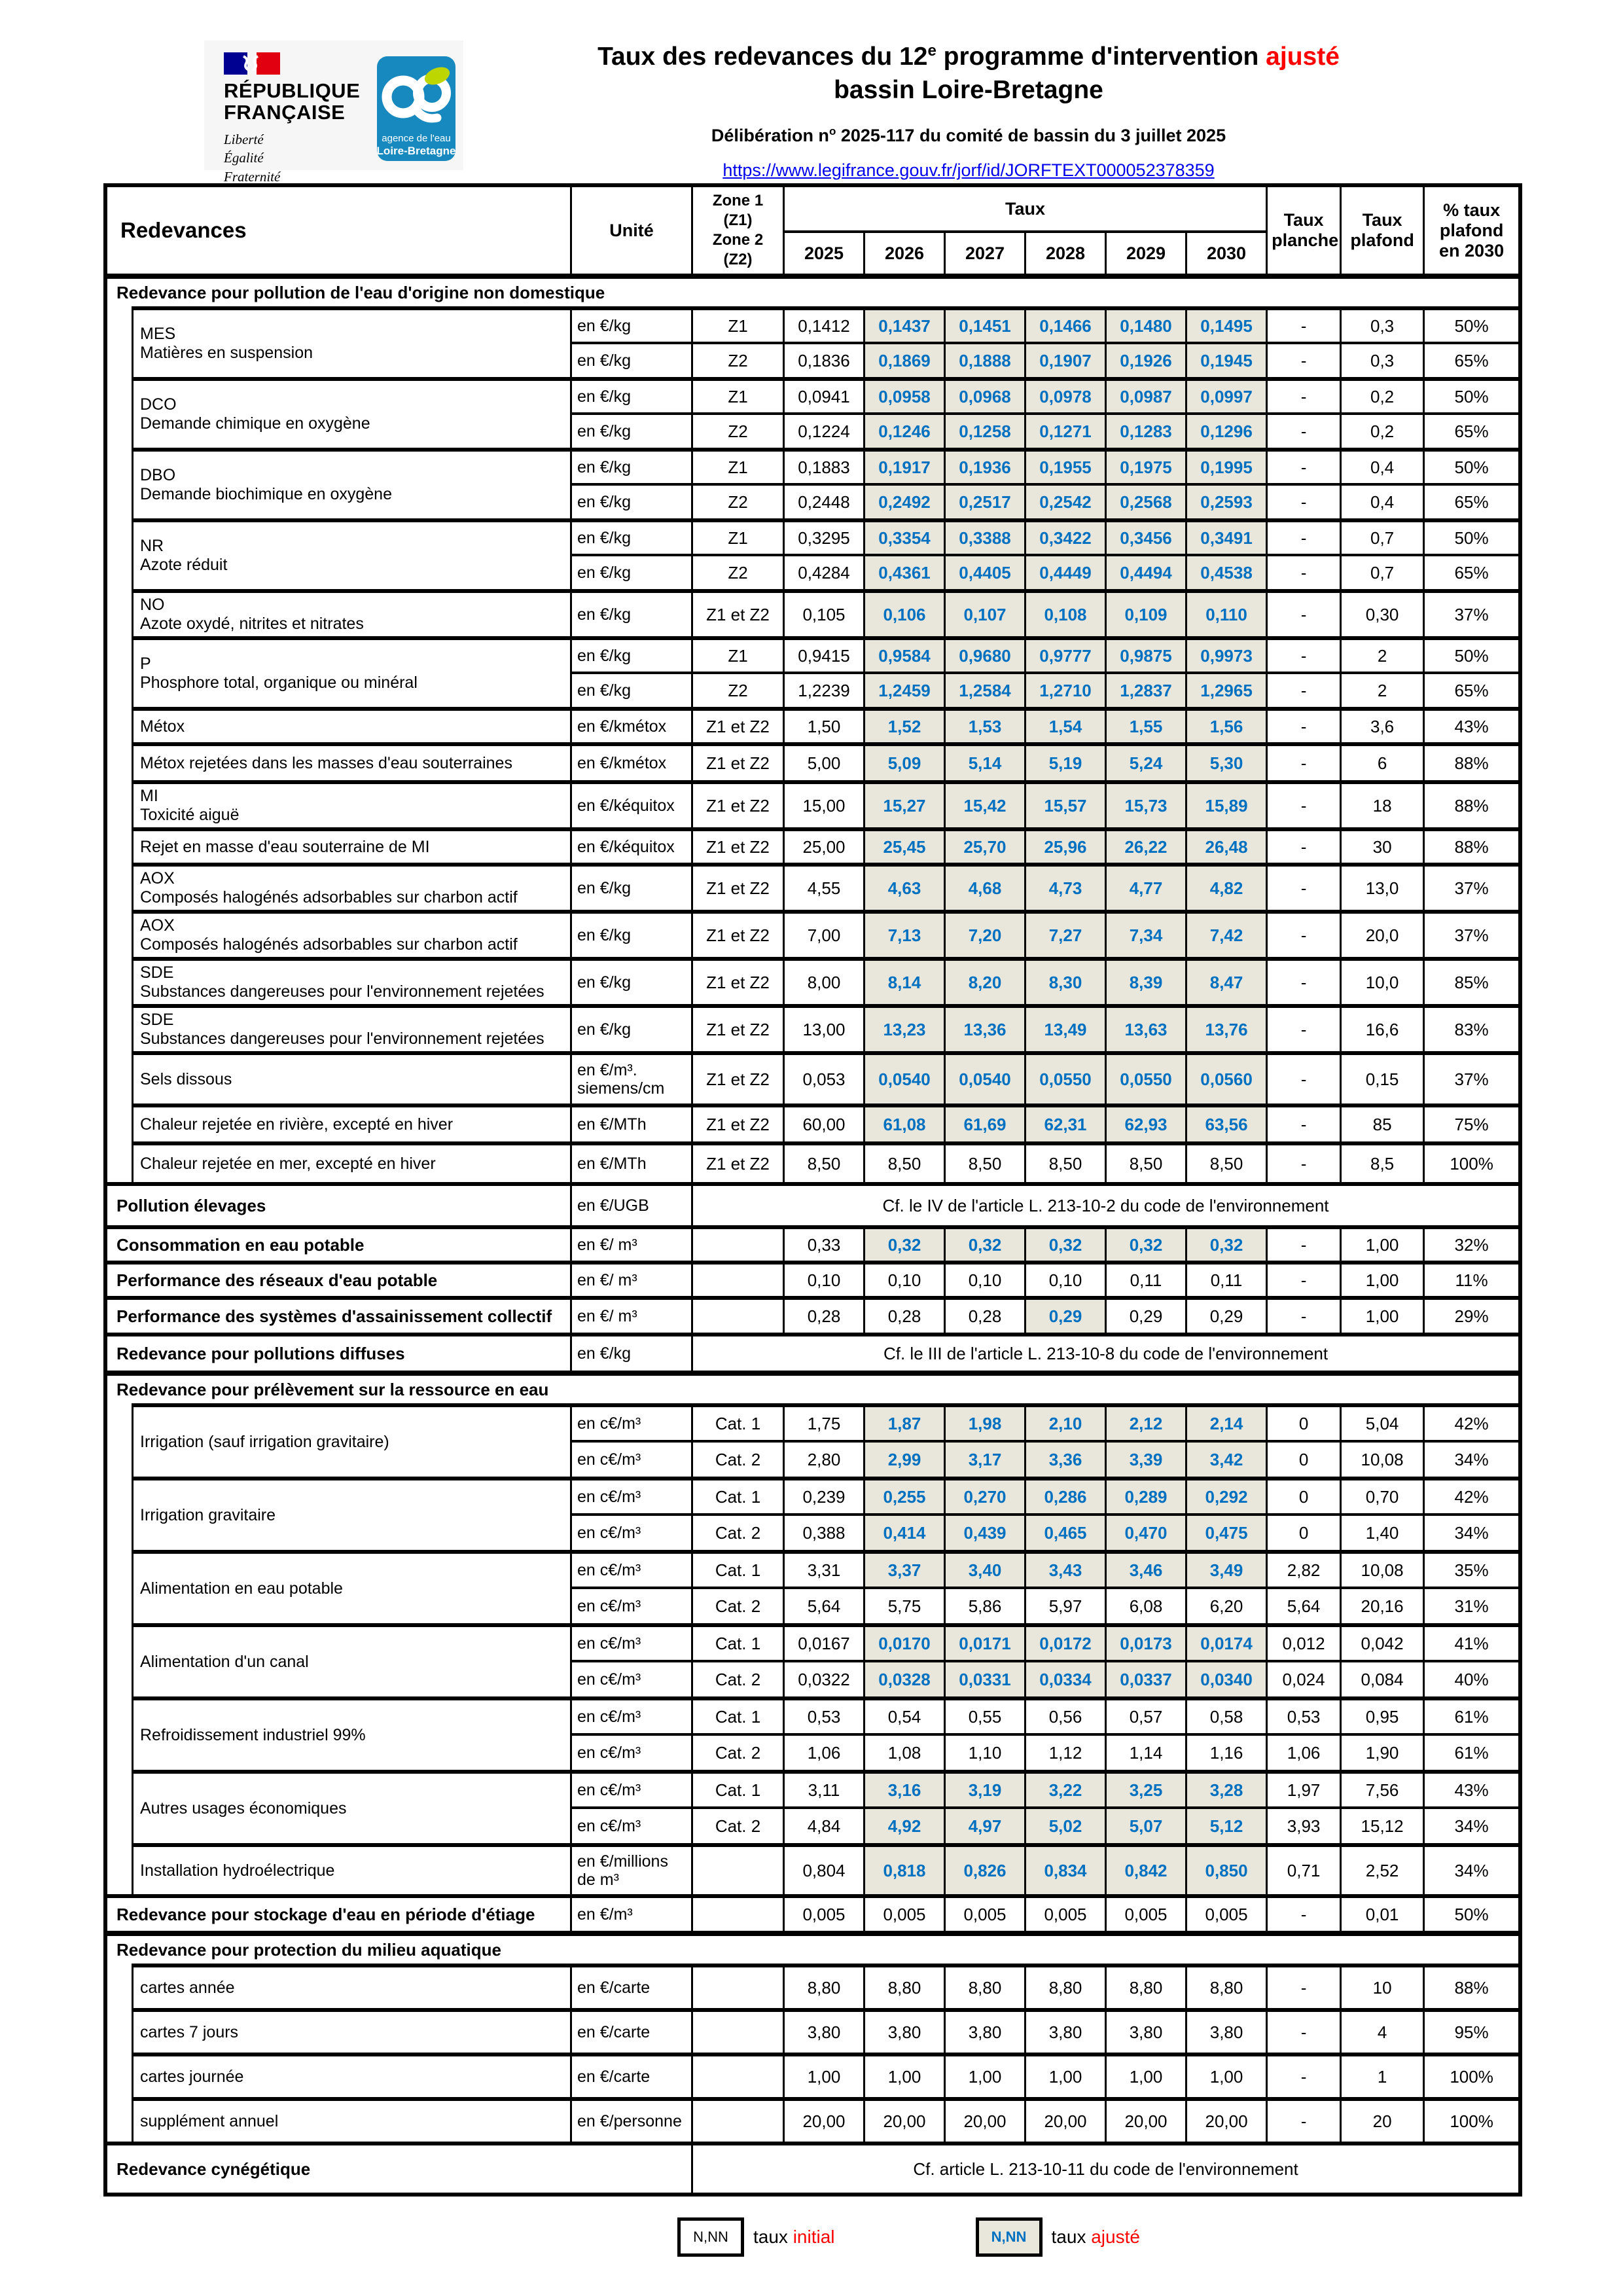  I want to click on rate-2028-cell: 0,3422, so click(1066, 536).